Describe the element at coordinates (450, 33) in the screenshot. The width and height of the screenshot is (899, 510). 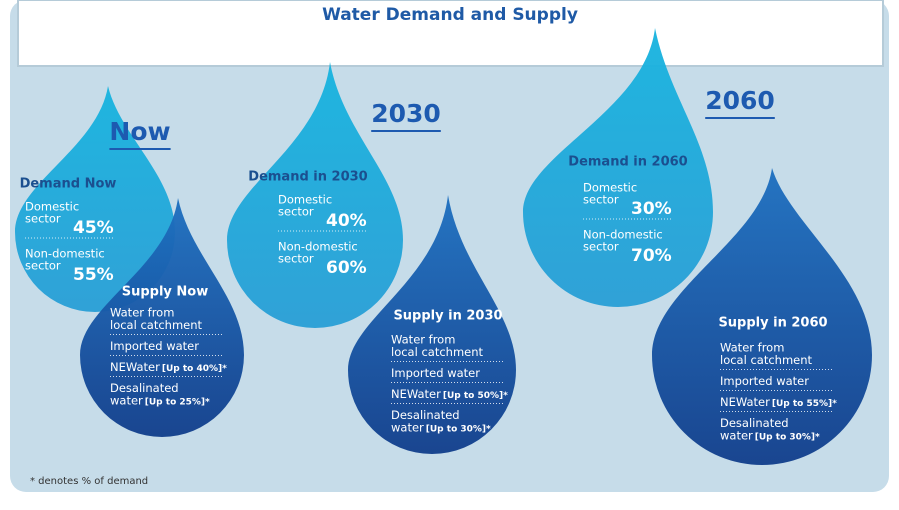
I see `title-banner` at that location.